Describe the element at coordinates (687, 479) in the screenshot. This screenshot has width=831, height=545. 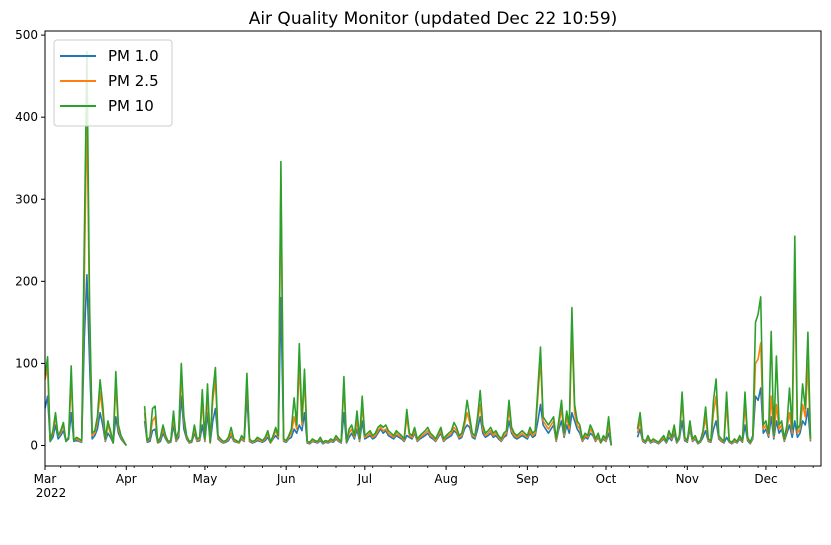
I see `x-tick-label: Nov` at that location.